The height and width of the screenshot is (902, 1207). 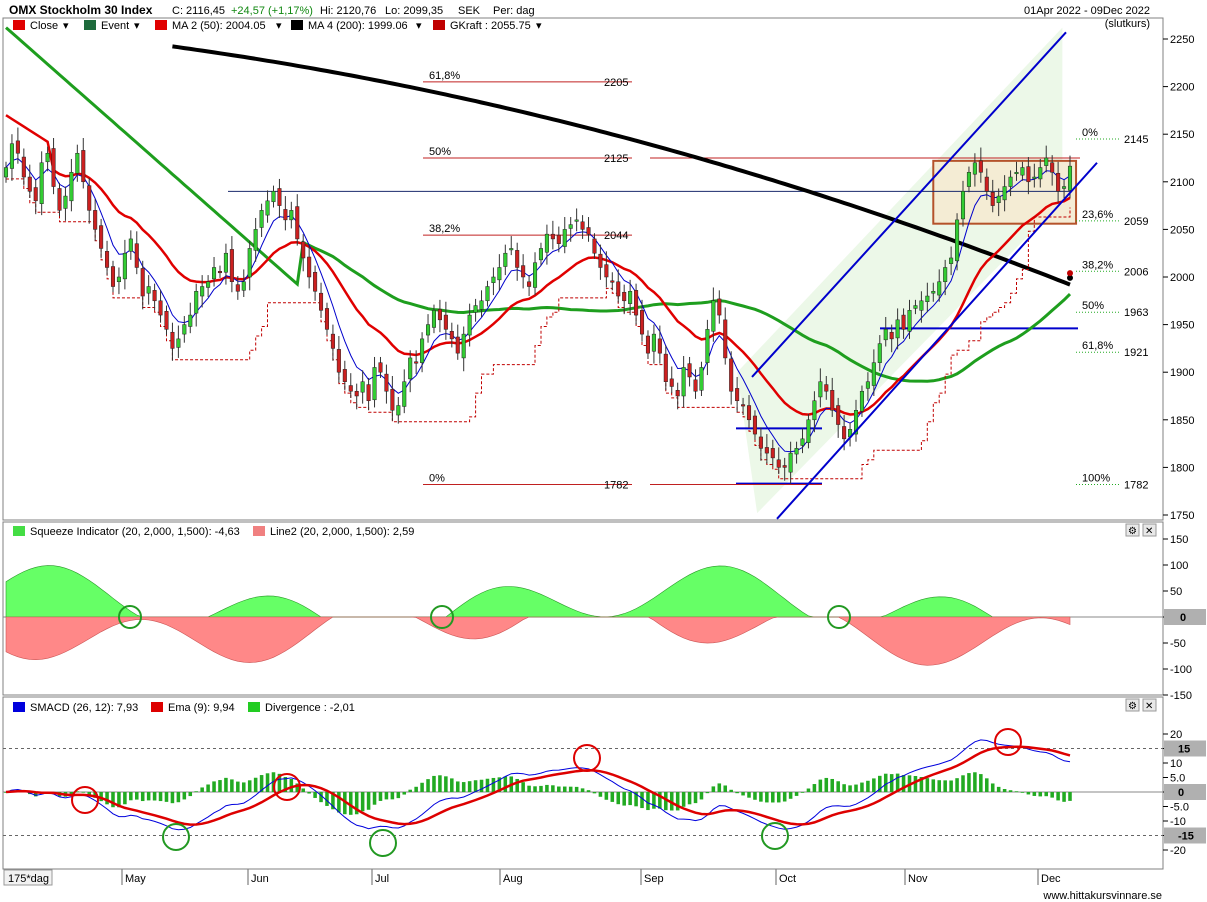 What do you see at coordinates (1182, 326) in the screenshot?
I see `price-tick-label: 1950` at bounding box center [1182, 326].